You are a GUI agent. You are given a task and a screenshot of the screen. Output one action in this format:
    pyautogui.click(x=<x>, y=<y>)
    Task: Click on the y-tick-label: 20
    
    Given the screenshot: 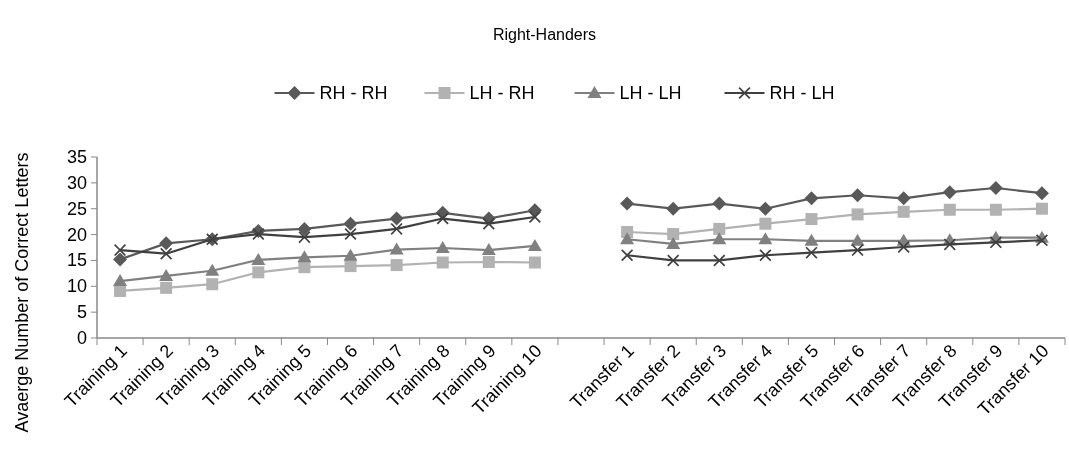 What is the action you would take?
    pyautogui.click(x=76, y=234)
    